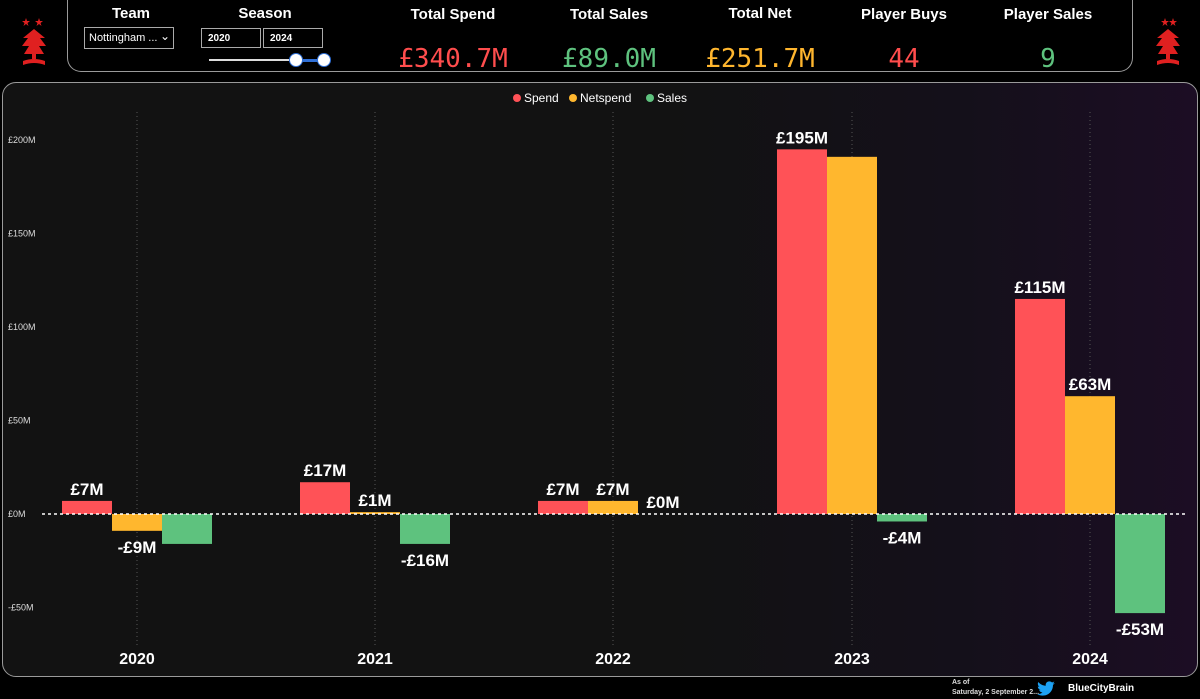 The width and height of the screenshot is (1200, 699). Describe the element at coordinates (425, 560) in the screenshot. I see `data-label: -£16M` at that location.